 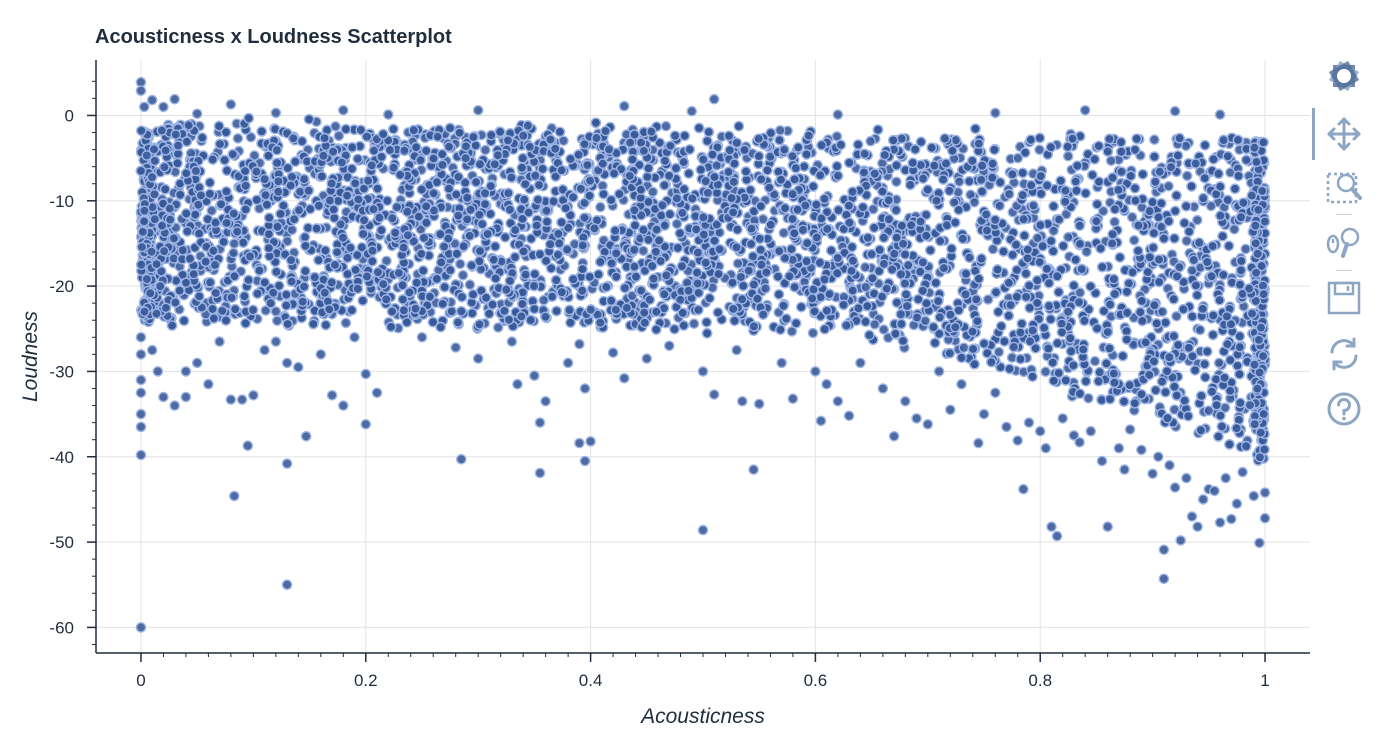 I want to click on chart-title: Acousticness x Loudness Scatterplot, so click(x=273, y=37).